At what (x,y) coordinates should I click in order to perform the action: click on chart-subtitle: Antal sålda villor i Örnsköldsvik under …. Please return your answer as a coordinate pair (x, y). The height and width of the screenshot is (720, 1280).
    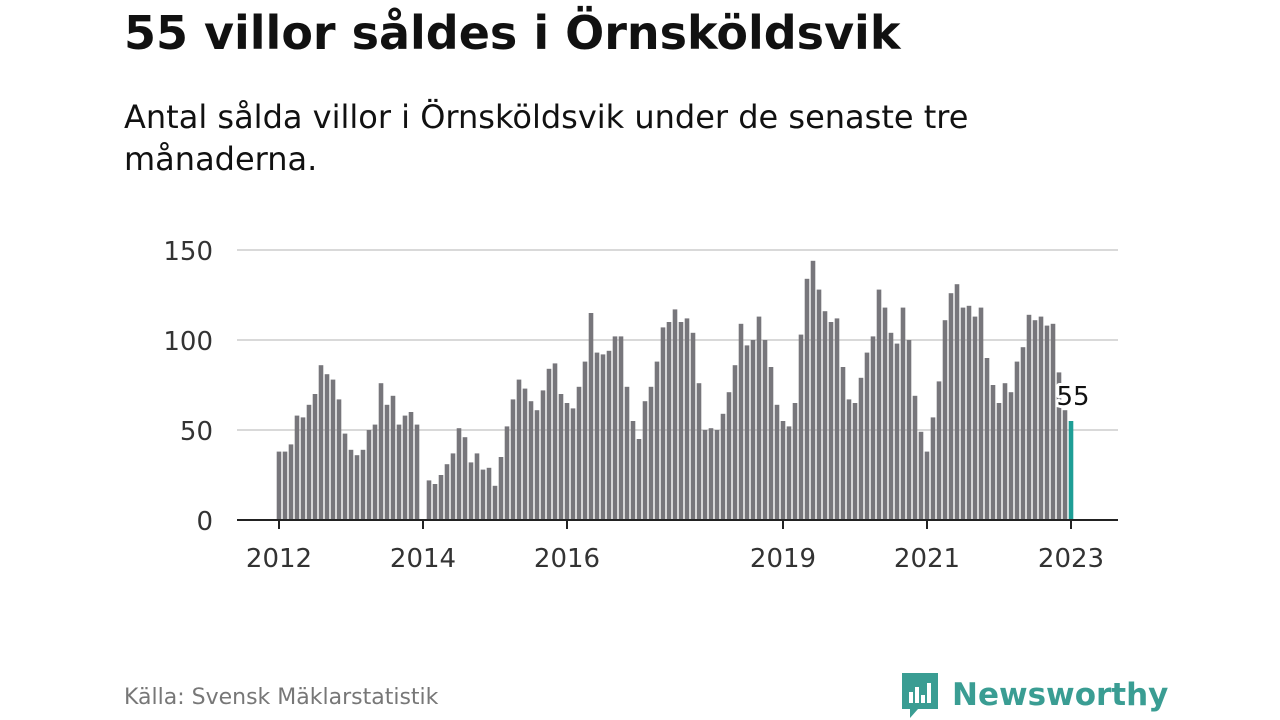
    Looking at the image, I should click on (546, 138).